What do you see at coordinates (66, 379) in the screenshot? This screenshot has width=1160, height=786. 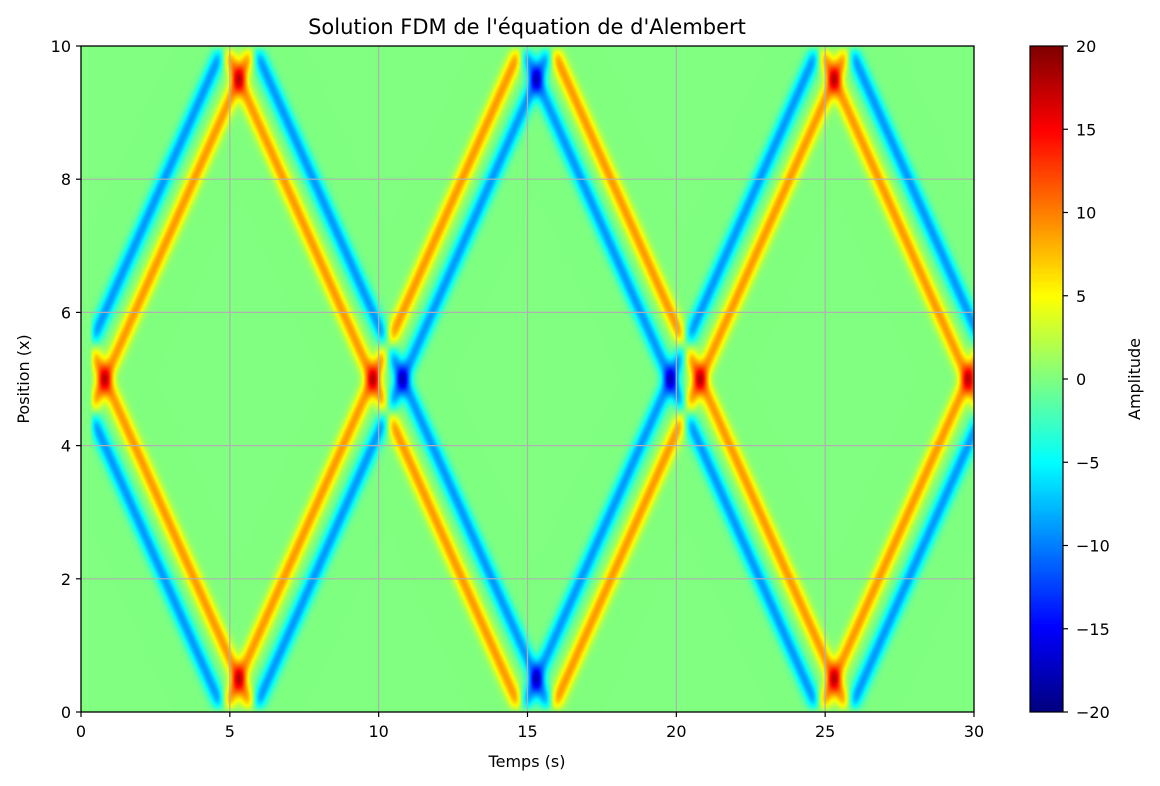 I see `y-axis-ticks: 0 2 4 6 8 10` at bounding box center [66, 379].